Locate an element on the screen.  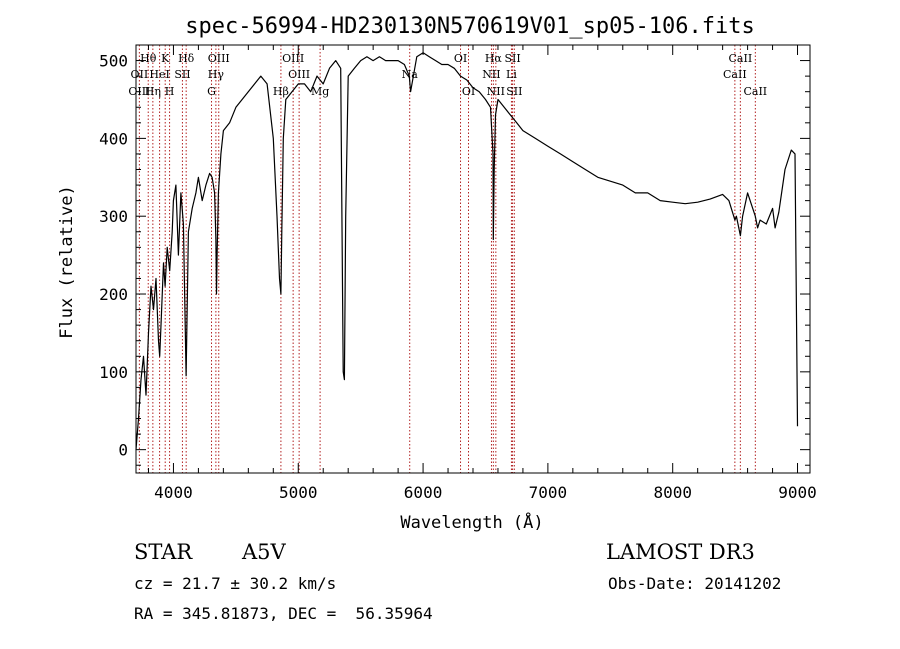
y-tick-label: 300 is located at coordinates (113, 216).